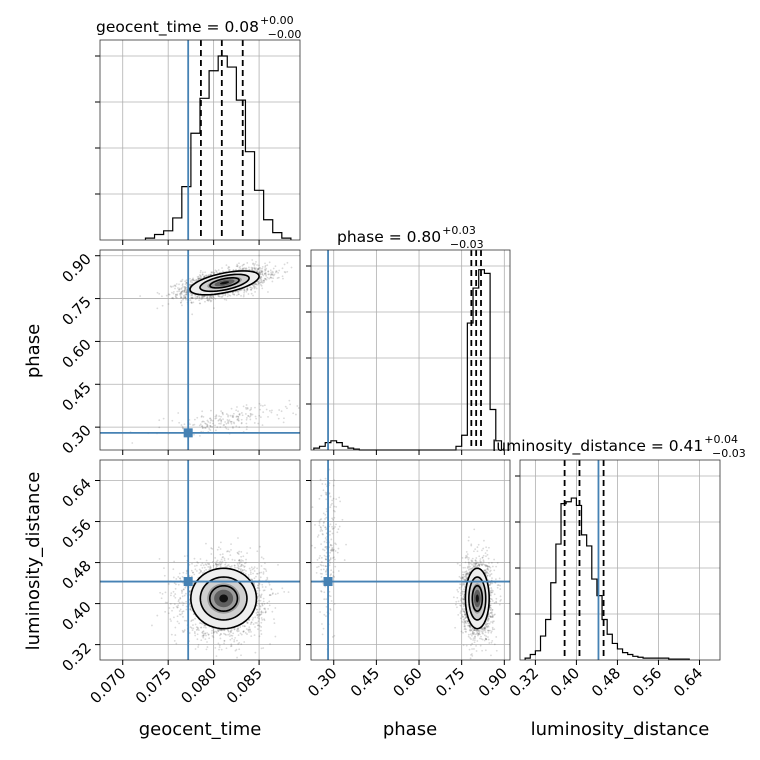 The image size is (760, 760). I want to click on density-fill, so click(225, 283).